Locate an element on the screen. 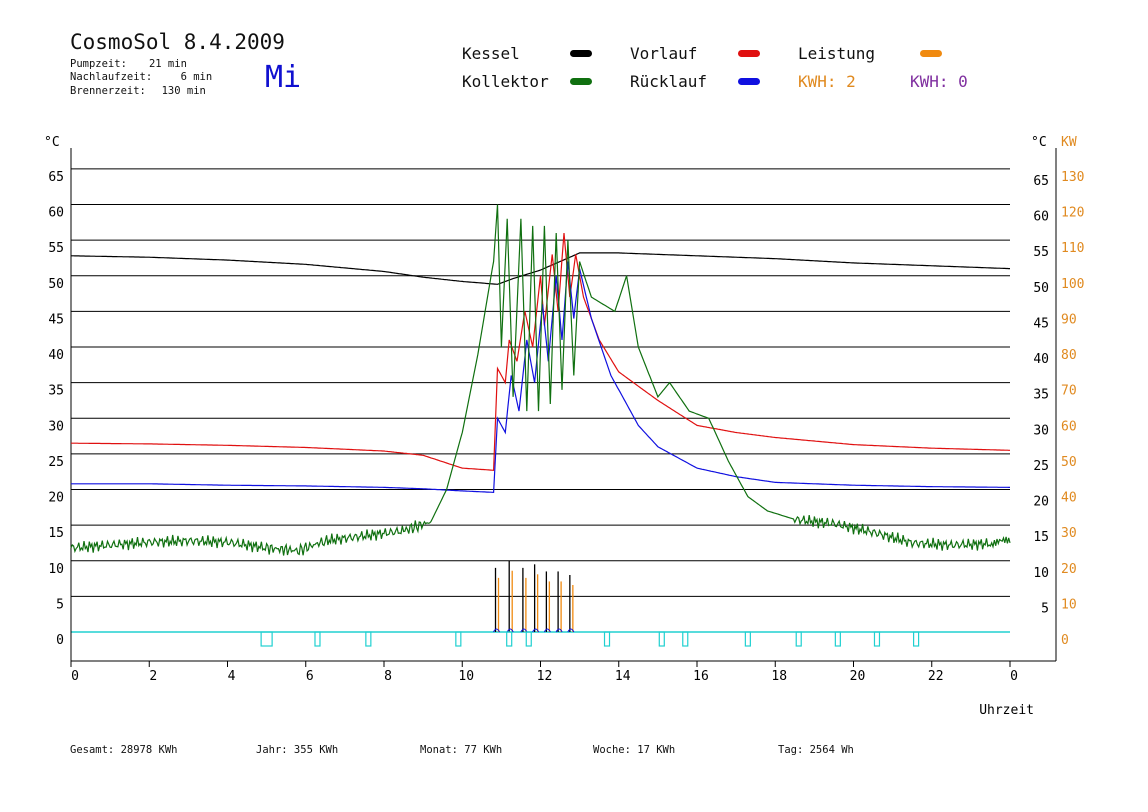 This screenshot has width=1148, height=812. y-tick-label-right-power: 130 is located at coordinates (1072, 177).